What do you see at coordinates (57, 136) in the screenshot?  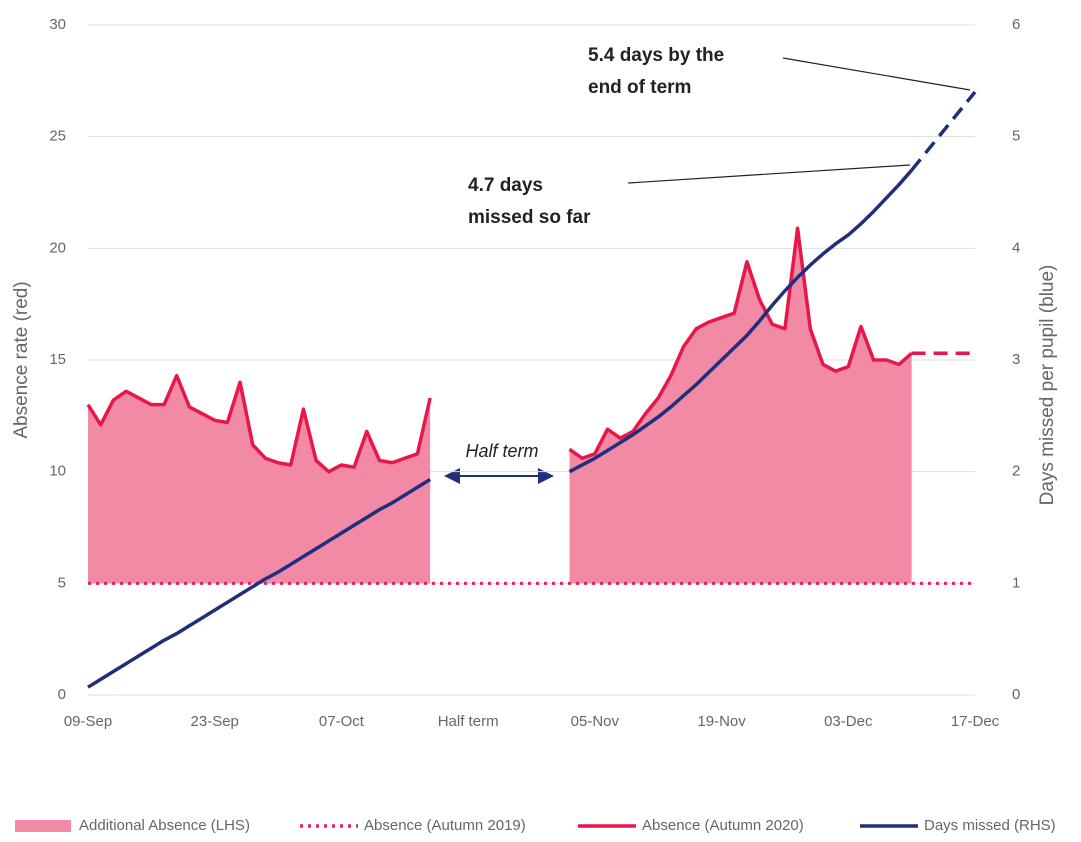 I see `y-tick-label: 25` at bounding box center [57, 136].